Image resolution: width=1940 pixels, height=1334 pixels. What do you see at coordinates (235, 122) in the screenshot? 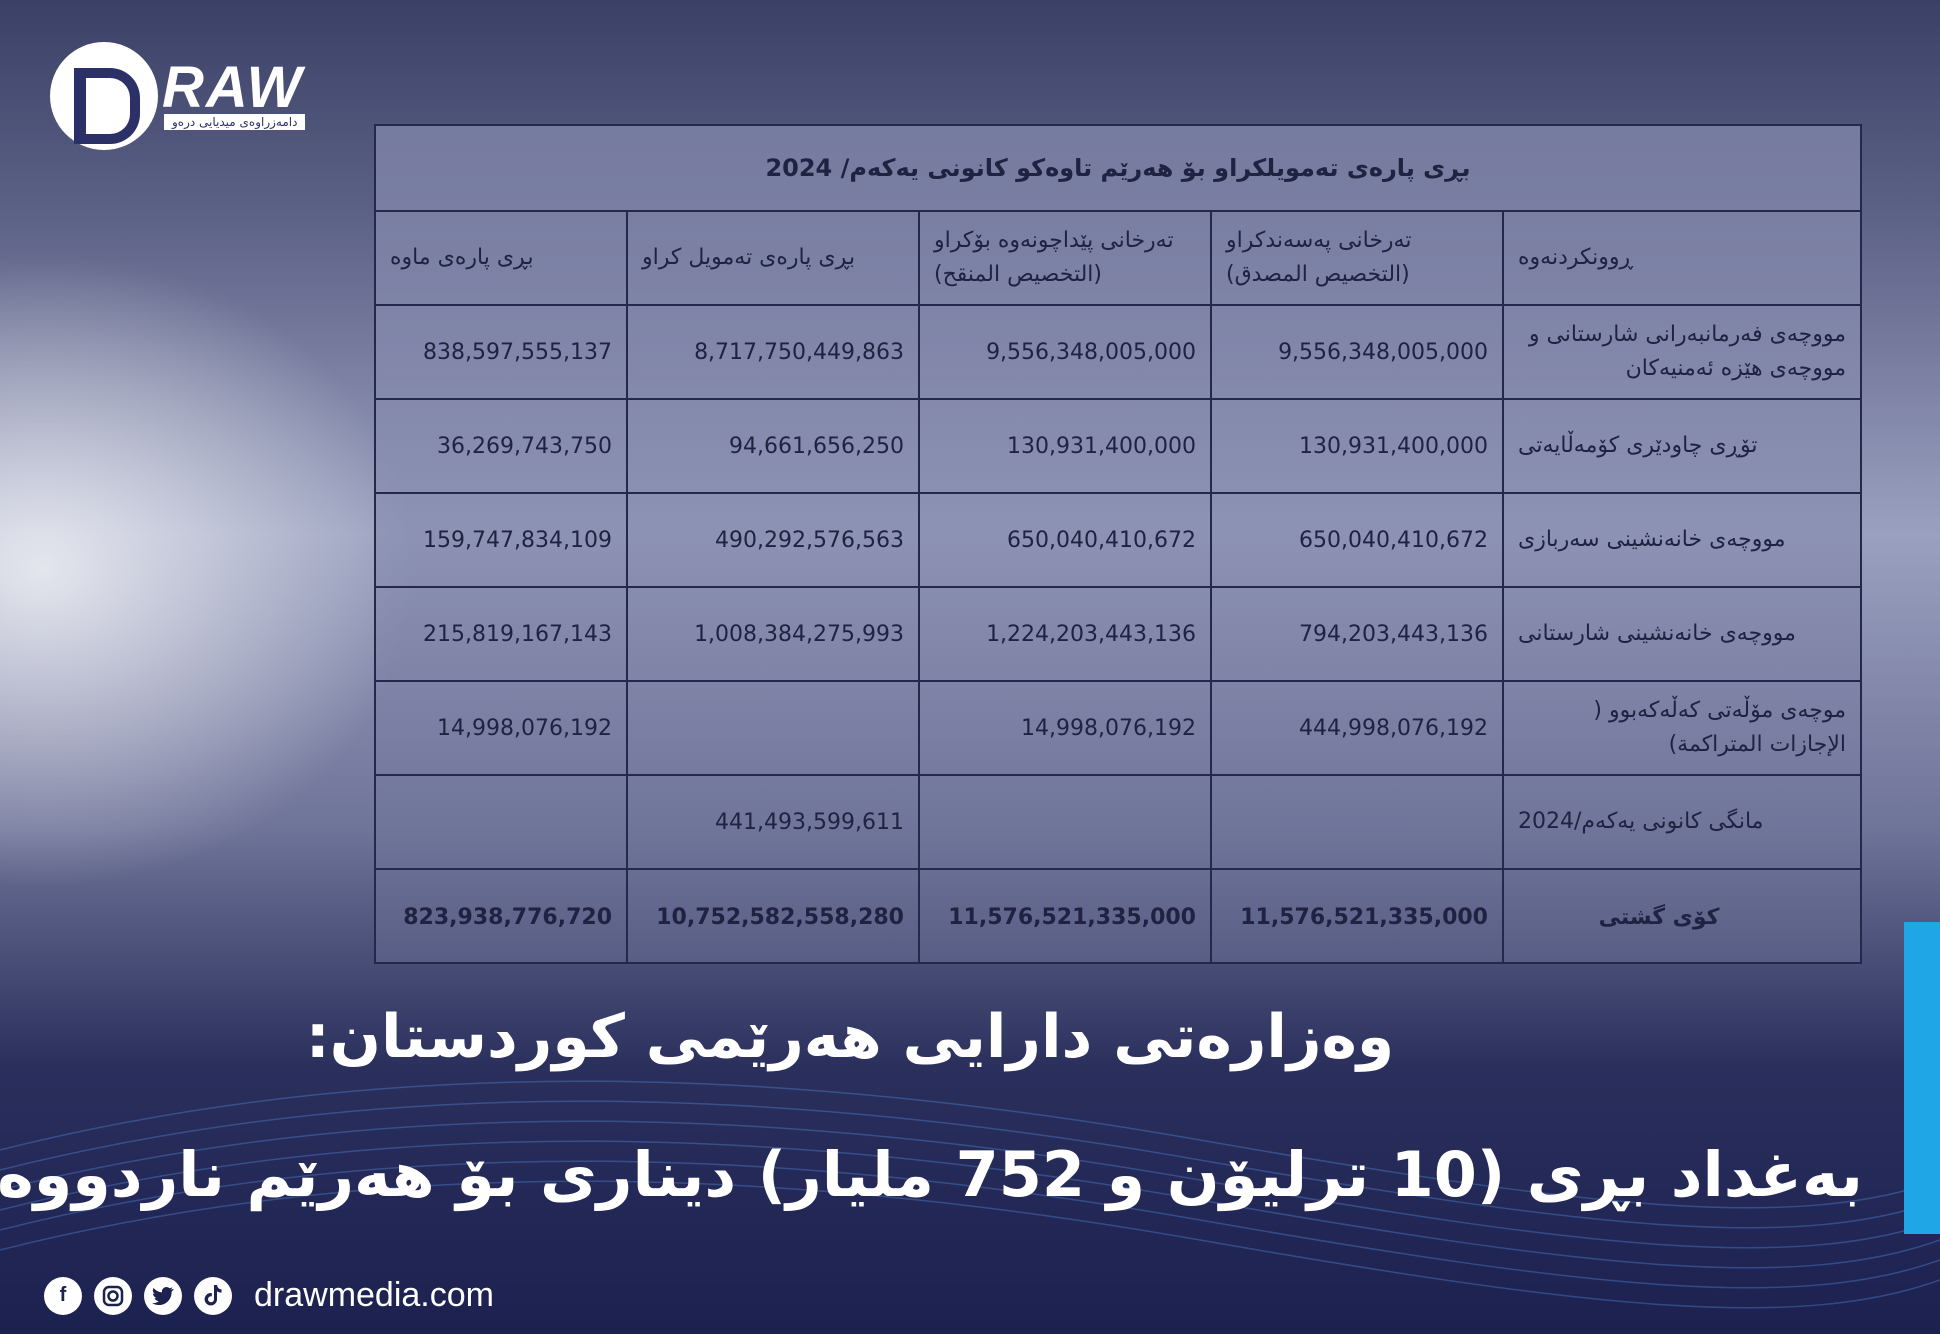
I see `logo-subtitle: دامەزراوەی میدیایی درەو` at bounding box center [235, 122].